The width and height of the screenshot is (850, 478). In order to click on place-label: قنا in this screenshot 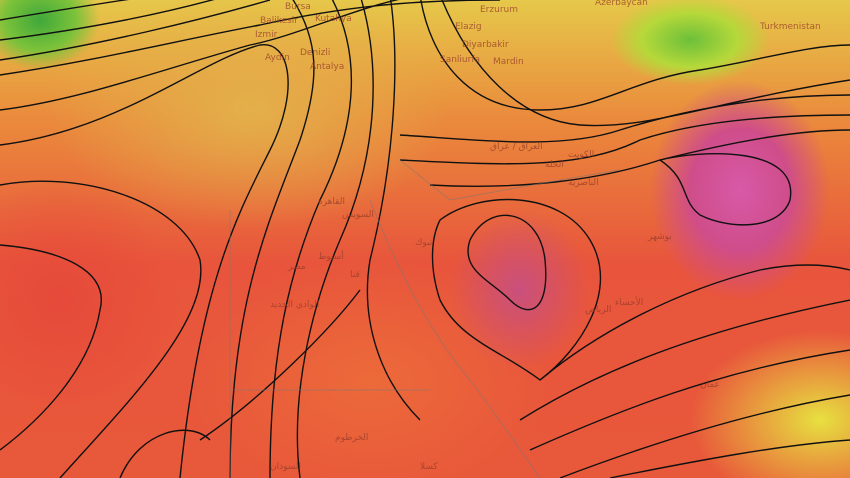, I will do `click(355, 275)`.